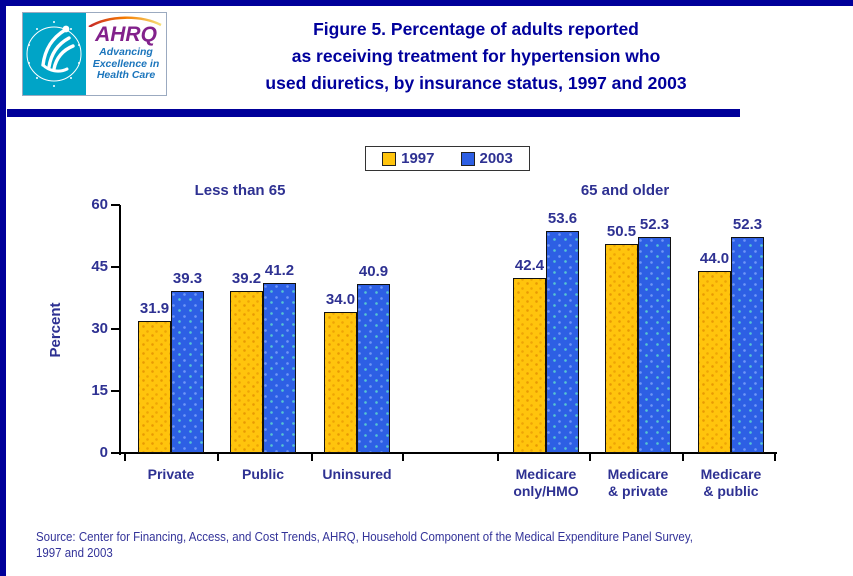 This screenshot has width=853, height=576. I want to click on x-category-label-line: & private, so click(638, 491).